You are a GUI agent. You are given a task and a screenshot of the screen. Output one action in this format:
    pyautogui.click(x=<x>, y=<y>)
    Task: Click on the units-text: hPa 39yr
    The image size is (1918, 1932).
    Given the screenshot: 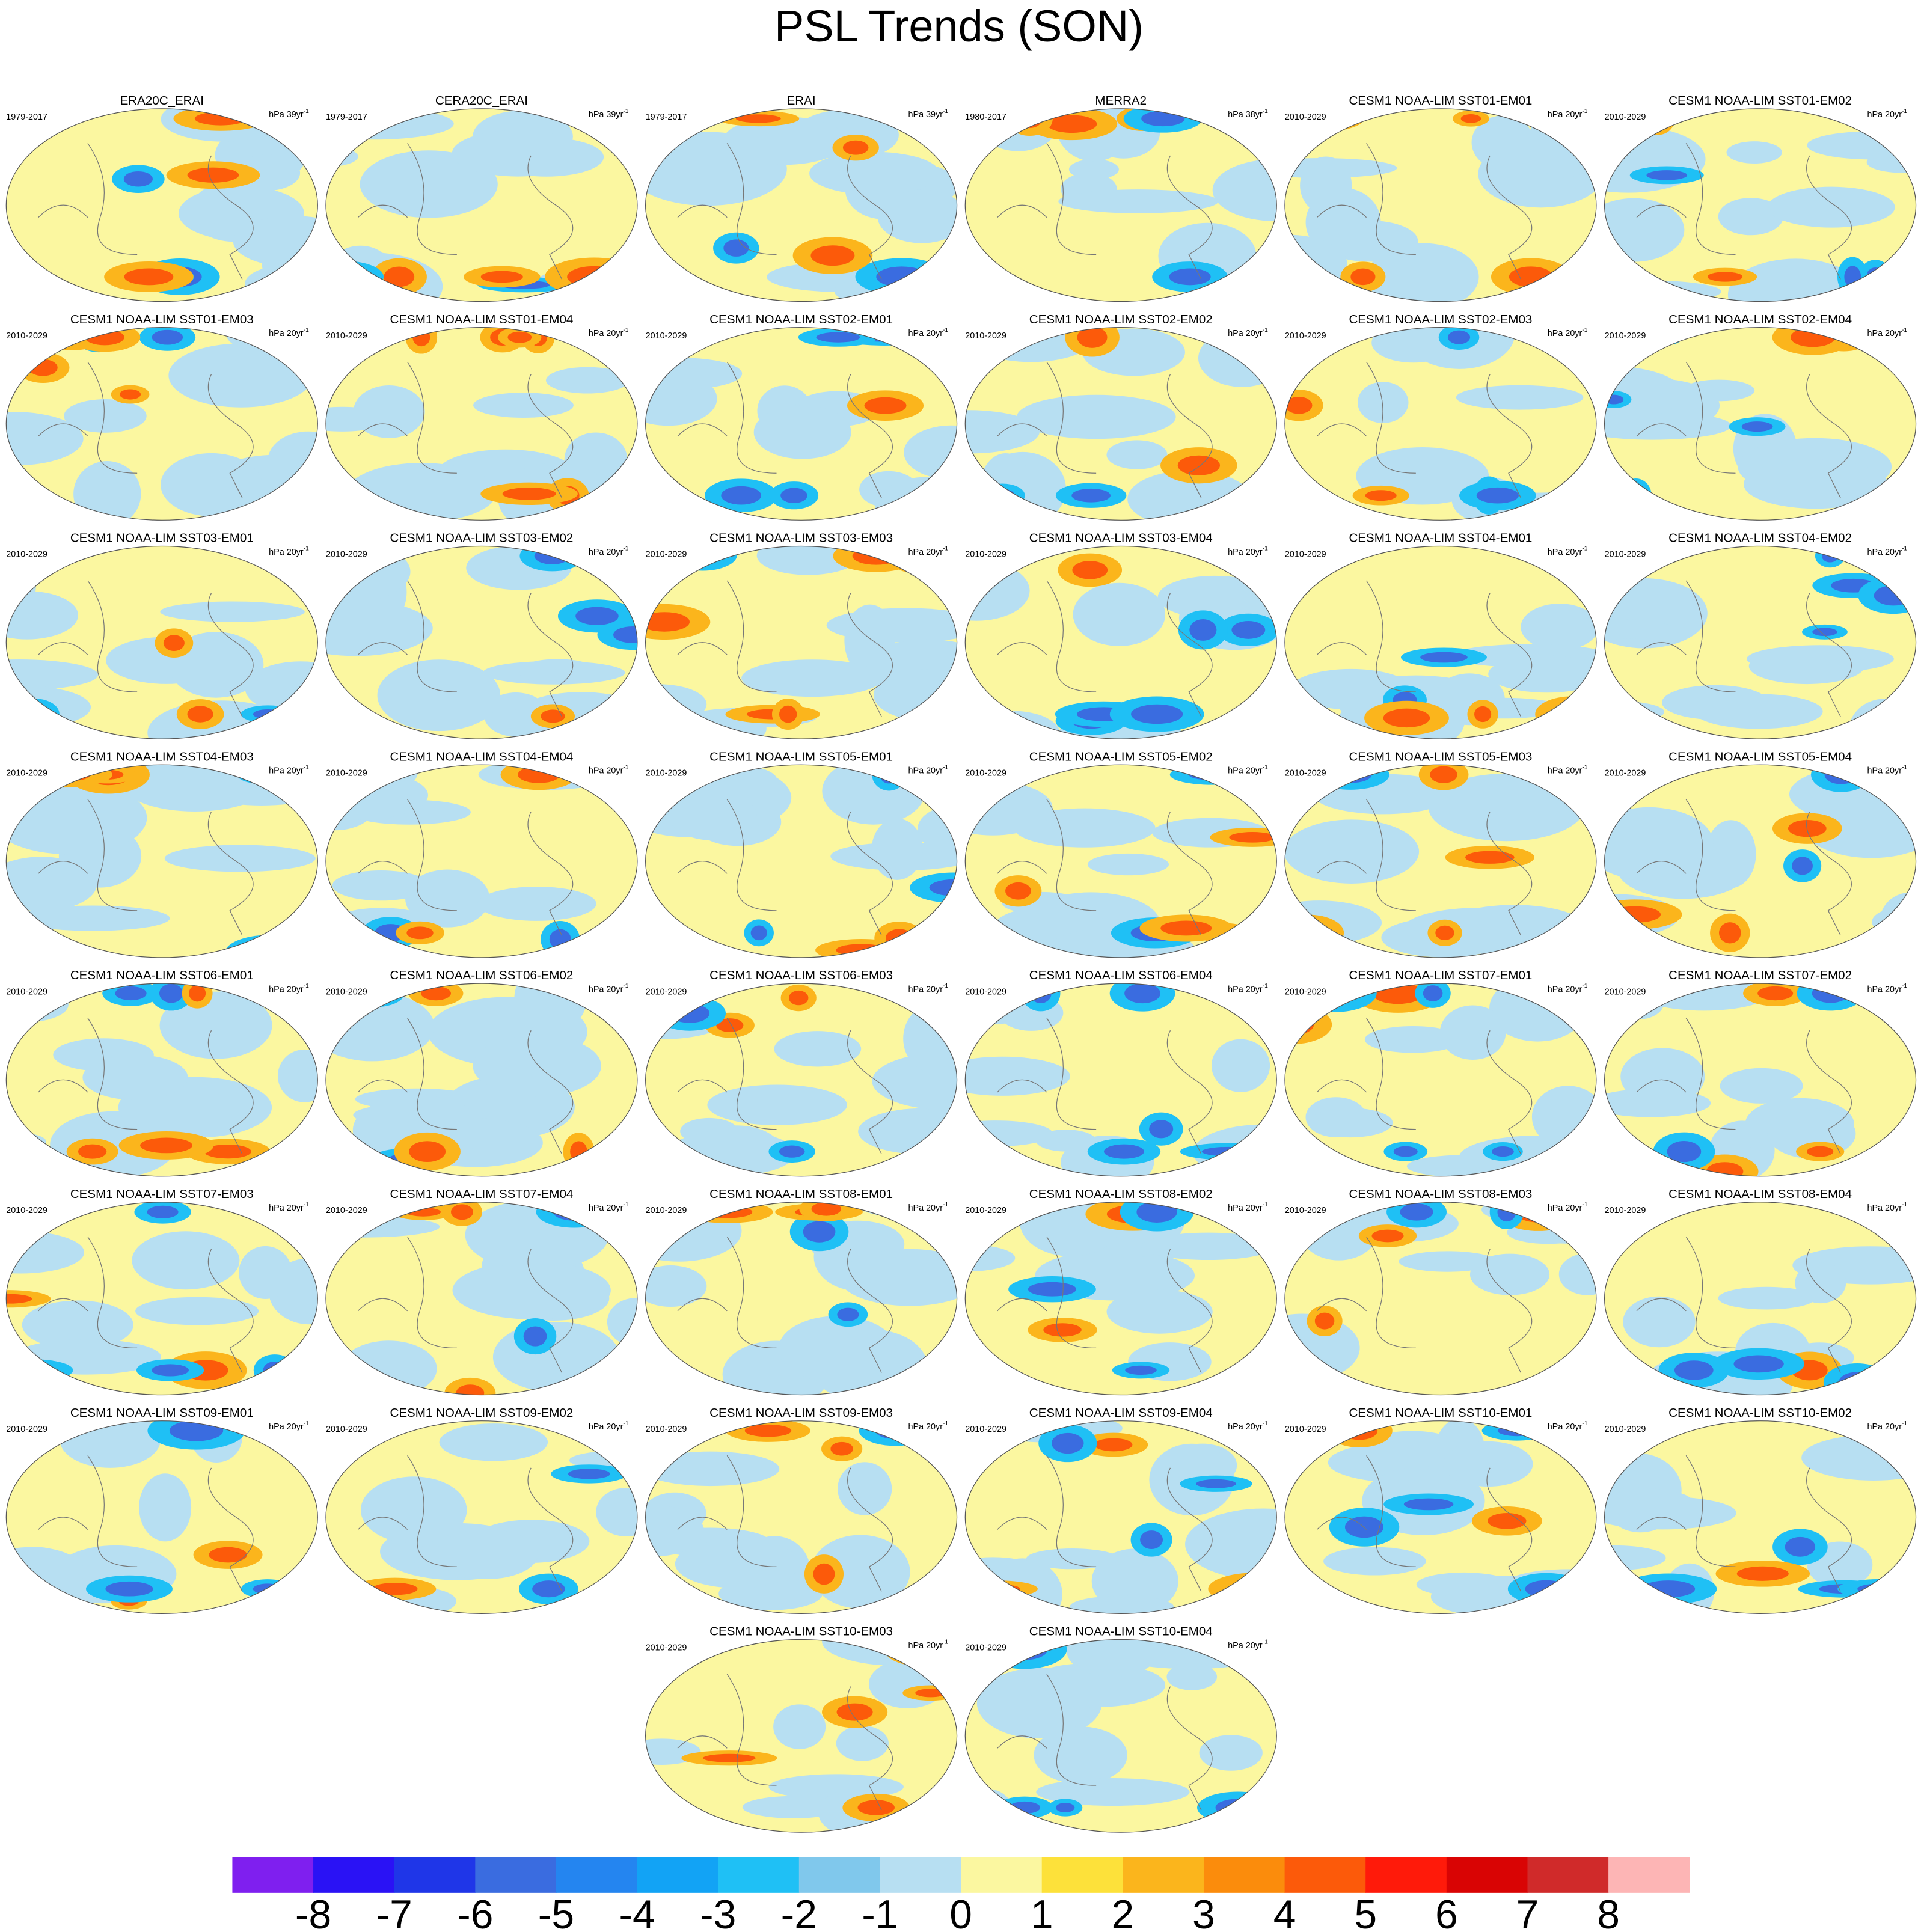 What is the action you would take?
    pyautogui.click(x=287, y=115)
    